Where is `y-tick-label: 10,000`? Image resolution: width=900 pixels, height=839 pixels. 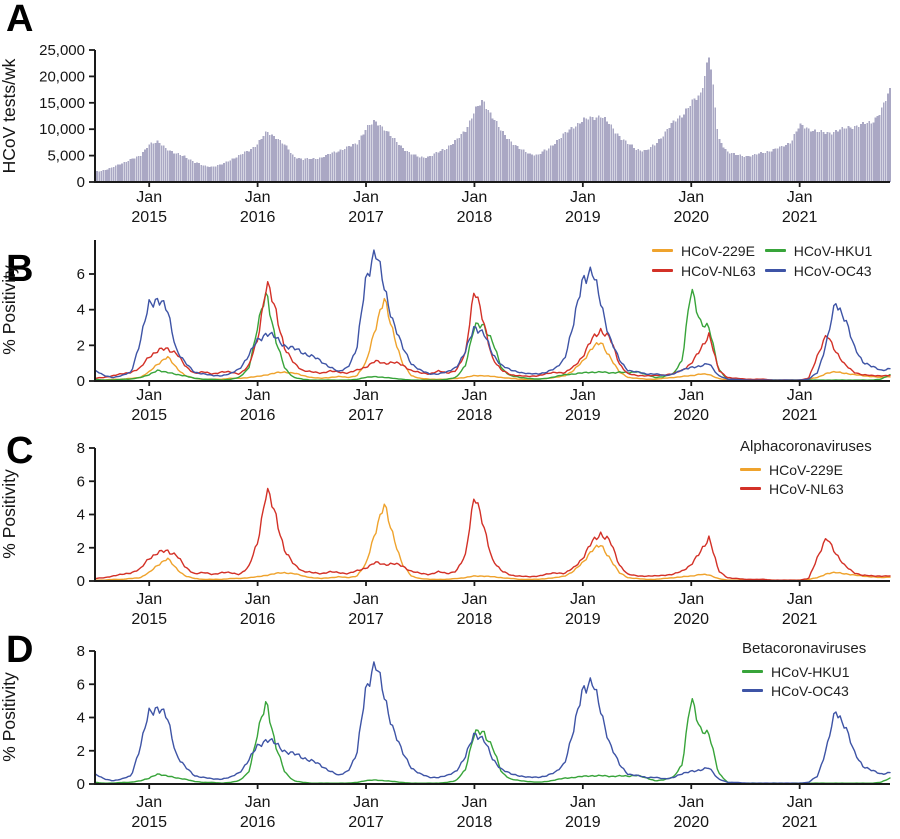 y-tick-label: 10,000 is located at coordinates (62, 129).